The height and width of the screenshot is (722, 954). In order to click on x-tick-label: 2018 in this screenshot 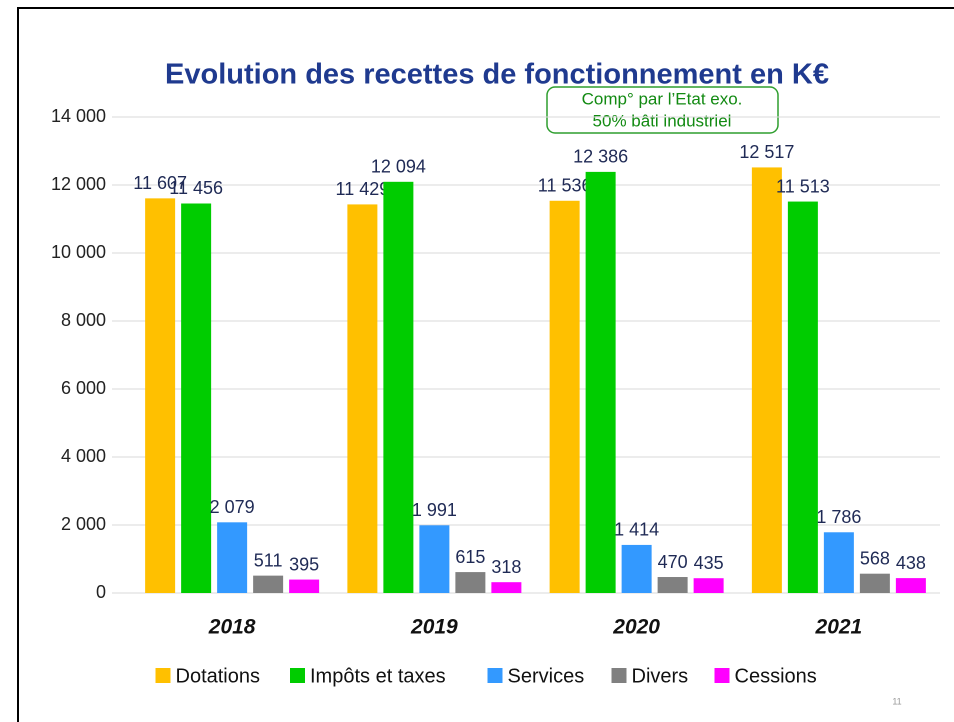, I will do `click(232, 627)`.